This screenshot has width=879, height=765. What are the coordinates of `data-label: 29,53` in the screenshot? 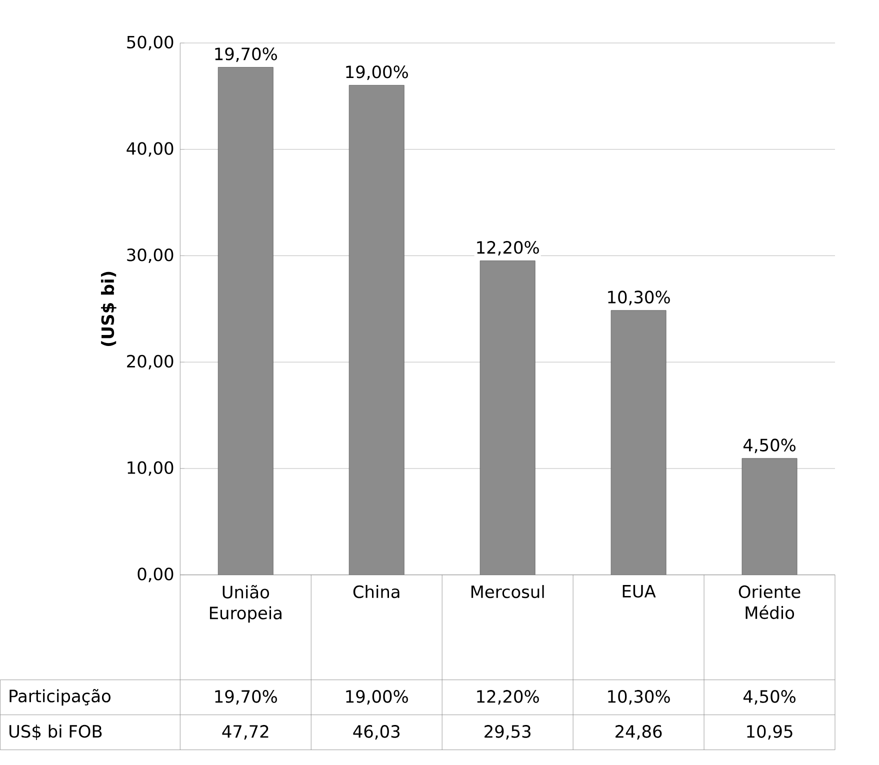 It's located at (507, 732).